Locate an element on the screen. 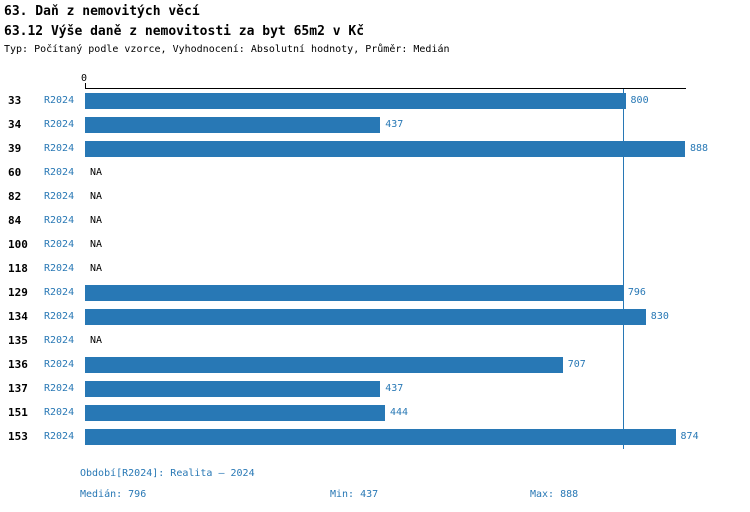 The width and height of the screenshot is (750, 512). median-line is located at coordinates (623, 269).